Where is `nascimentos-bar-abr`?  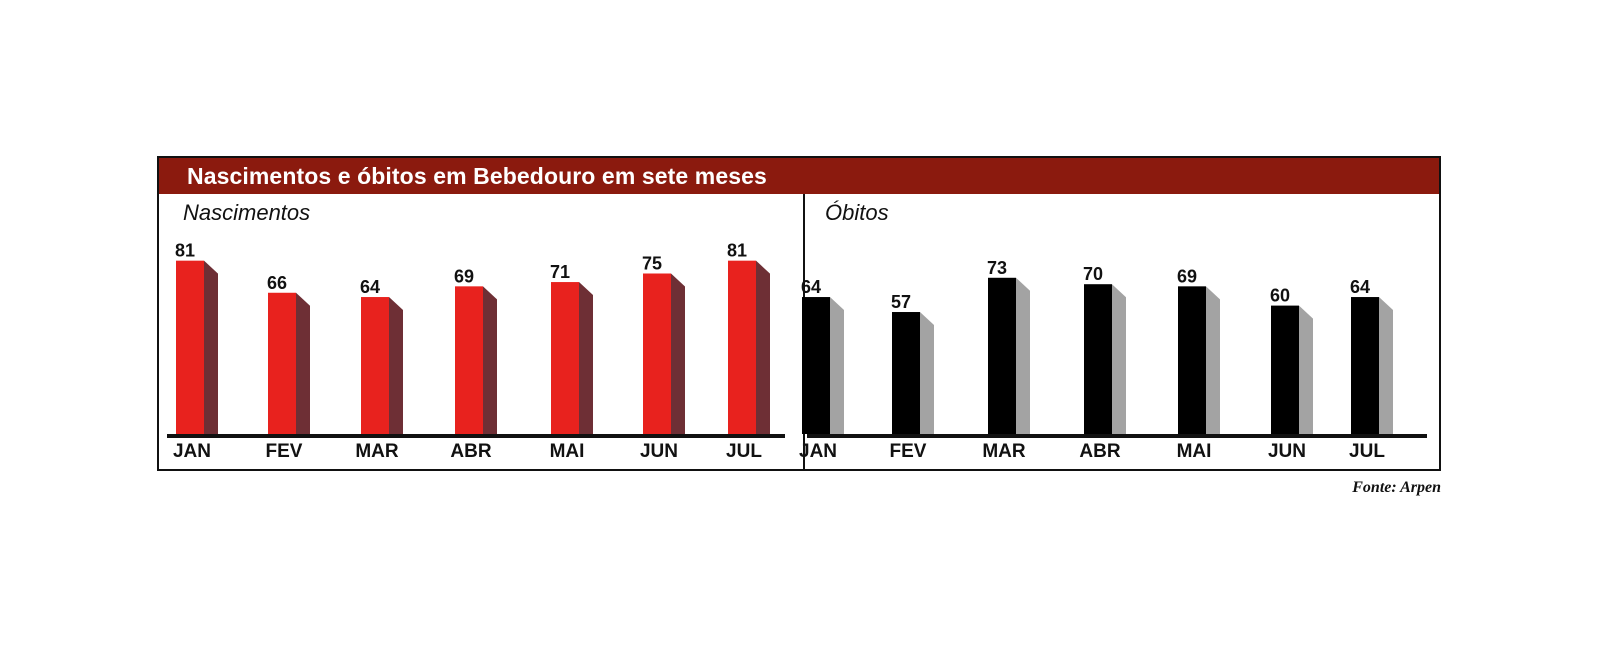 nascimentos-bar-abr is located at coordinates (476, 360).